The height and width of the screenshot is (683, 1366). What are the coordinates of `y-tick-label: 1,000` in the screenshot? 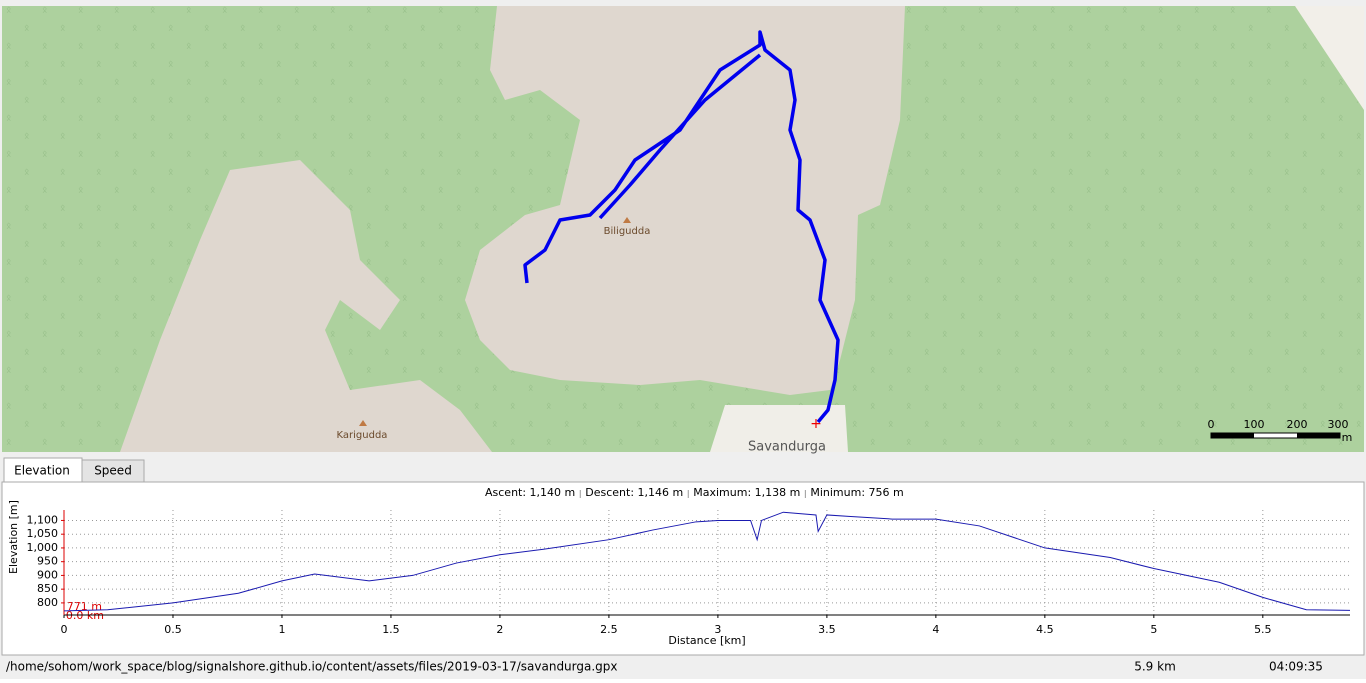 It's located at (43, 547).